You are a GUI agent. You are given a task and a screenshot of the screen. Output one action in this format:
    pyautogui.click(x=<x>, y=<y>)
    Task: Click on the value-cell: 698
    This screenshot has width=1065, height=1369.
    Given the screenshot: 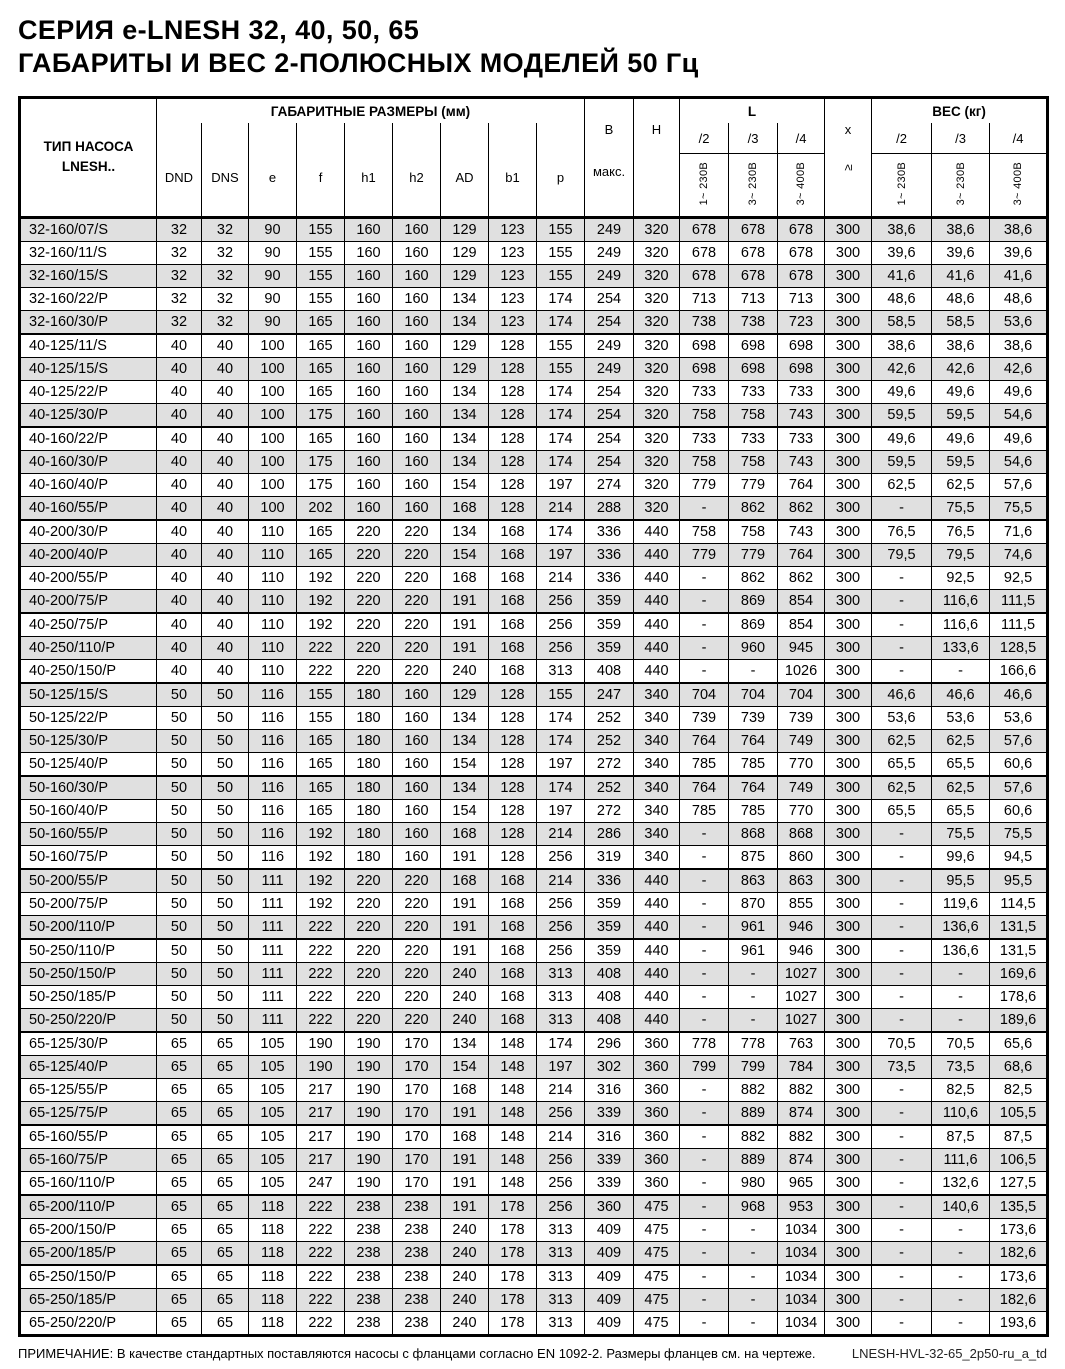 What is the action you would take?
    pyautogui.click(x=704, y=345)
    